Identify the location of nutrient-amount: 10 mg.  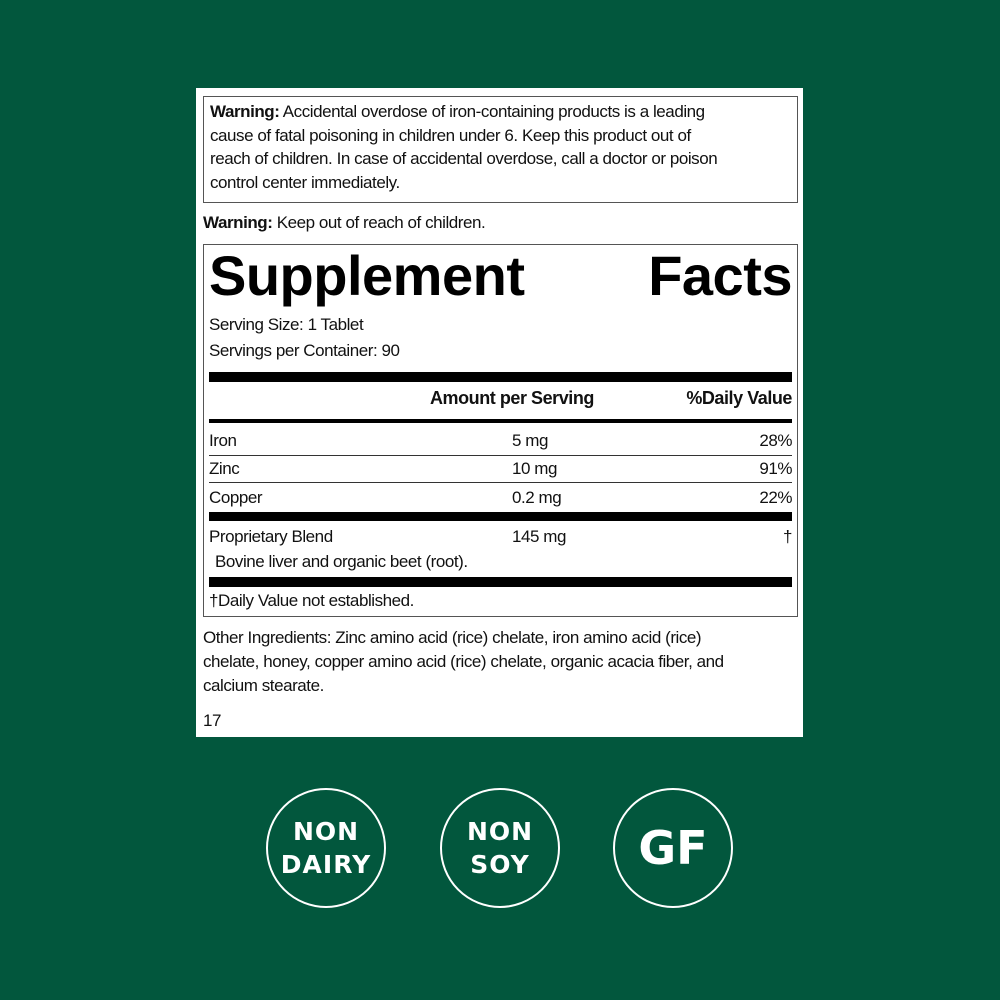
(534, 468).